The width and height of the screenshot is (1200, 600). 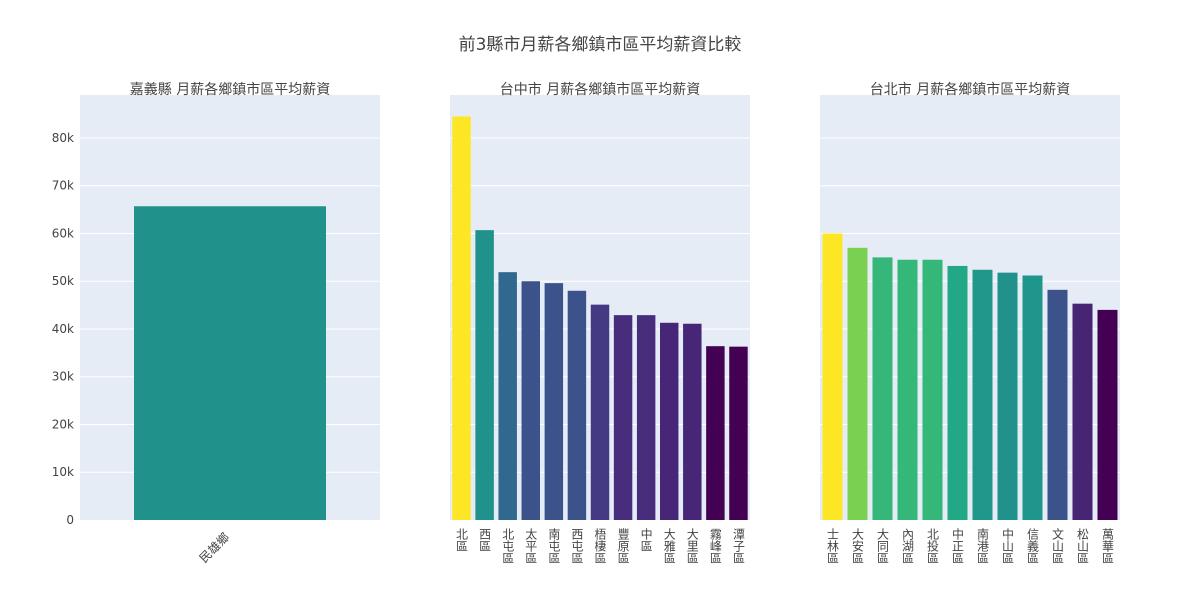 What do you see at coordinates (858, 546) in the screenshot?
I see `x-tick-label: 大安區` at bounding box center [858, 546].